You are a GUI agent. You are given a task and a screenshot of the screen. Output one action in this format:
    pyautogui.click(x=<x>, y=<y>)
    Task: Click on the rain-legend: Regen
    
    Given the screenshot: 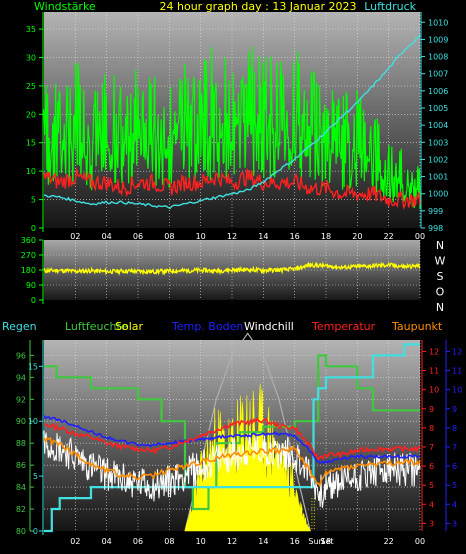 What is the action you would take?
    pyautogui.click(x=19, y=326)
    